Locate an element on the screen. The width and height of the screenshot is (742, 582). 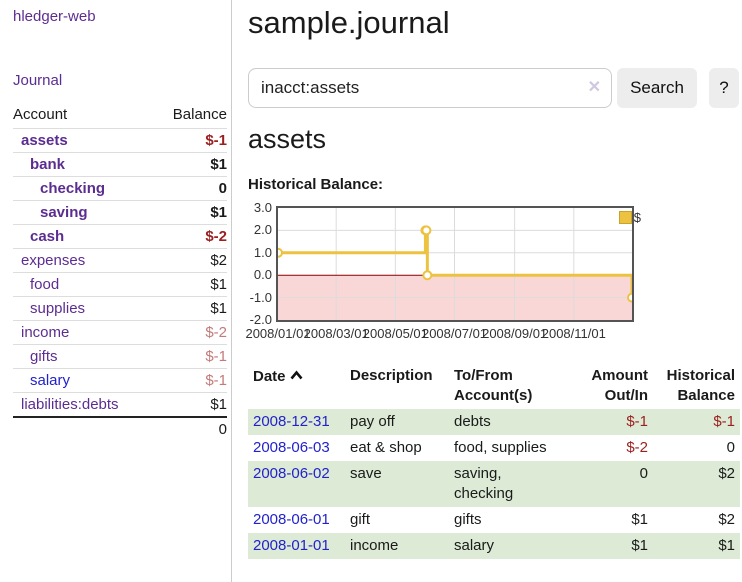
transaction-description: pay off is located at coordinates (372, 421).